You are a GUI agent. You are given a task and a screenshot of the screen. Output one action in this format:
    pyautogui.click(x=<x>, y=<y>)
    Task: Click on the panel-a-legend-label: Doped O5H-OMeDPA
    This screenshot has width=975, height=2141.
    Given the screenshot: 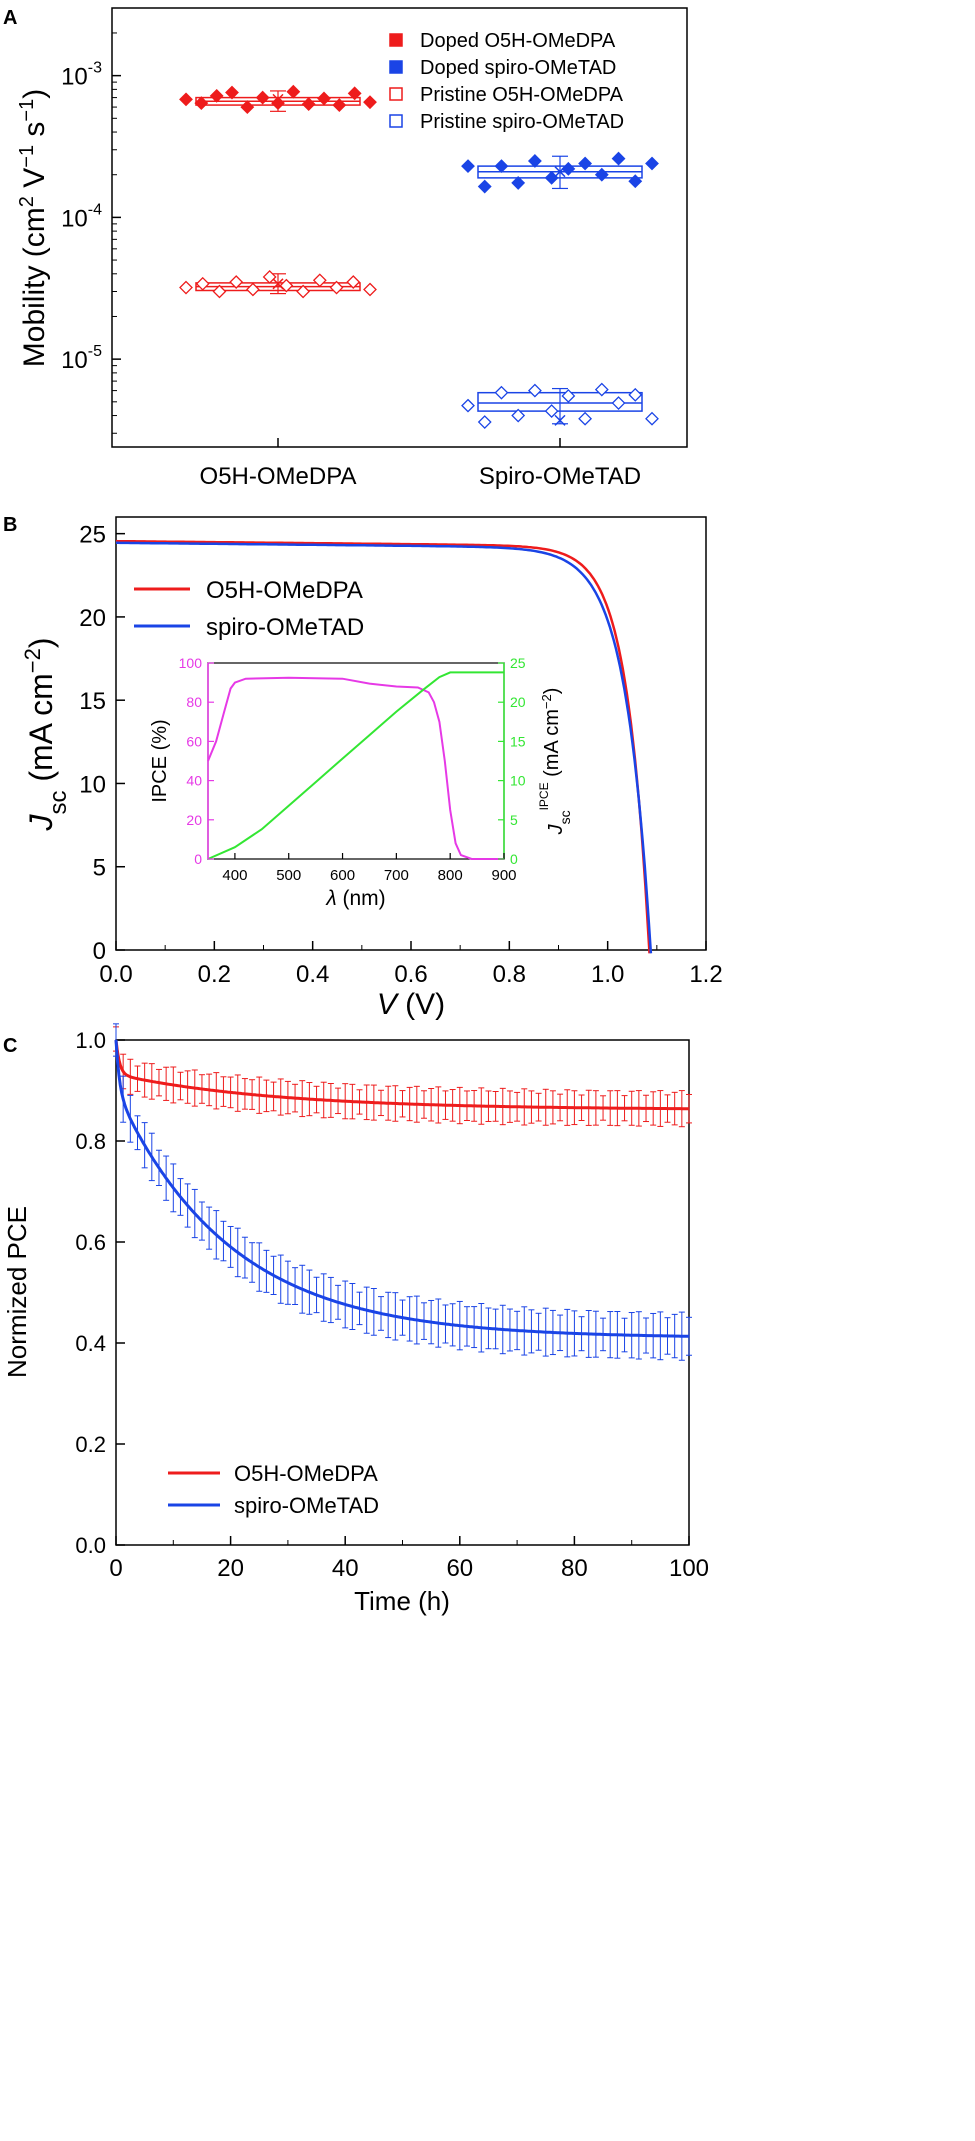 What is the action you would take?
    pyautogui.click(x=518, y=41)
    